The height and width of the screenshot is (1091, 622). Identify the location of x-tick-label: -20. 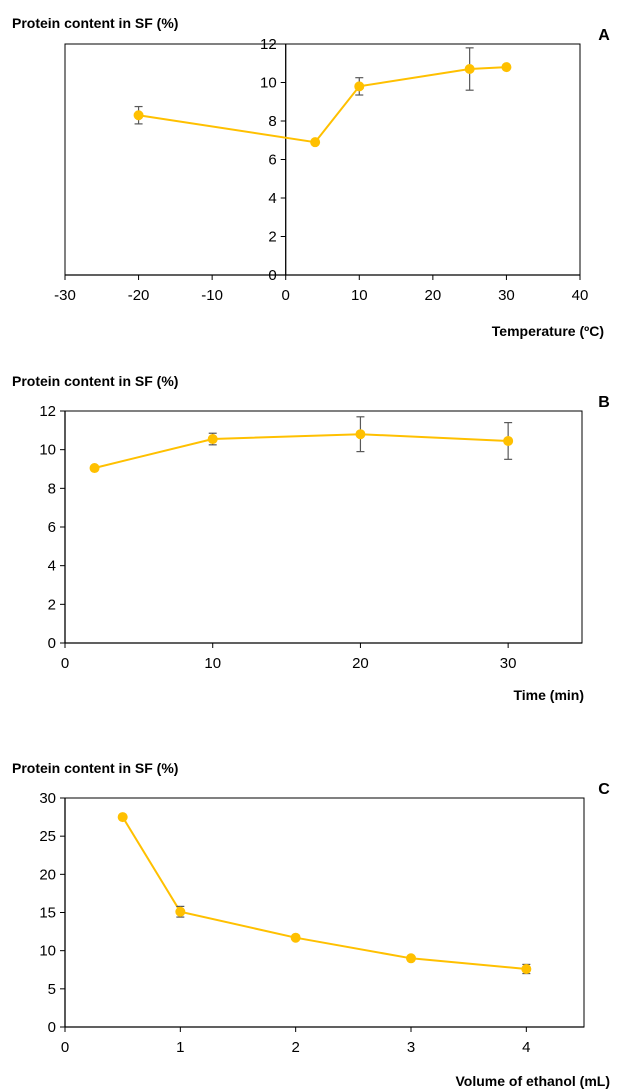
(139, 295).